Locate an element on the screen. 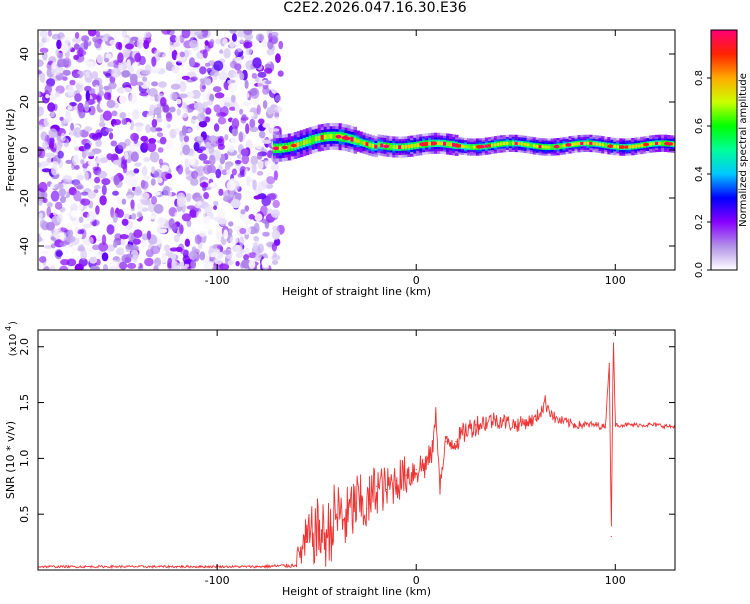 The image size is (750, 604). snr-ytick-label: 0.5 is located at coordinates (24, 514).